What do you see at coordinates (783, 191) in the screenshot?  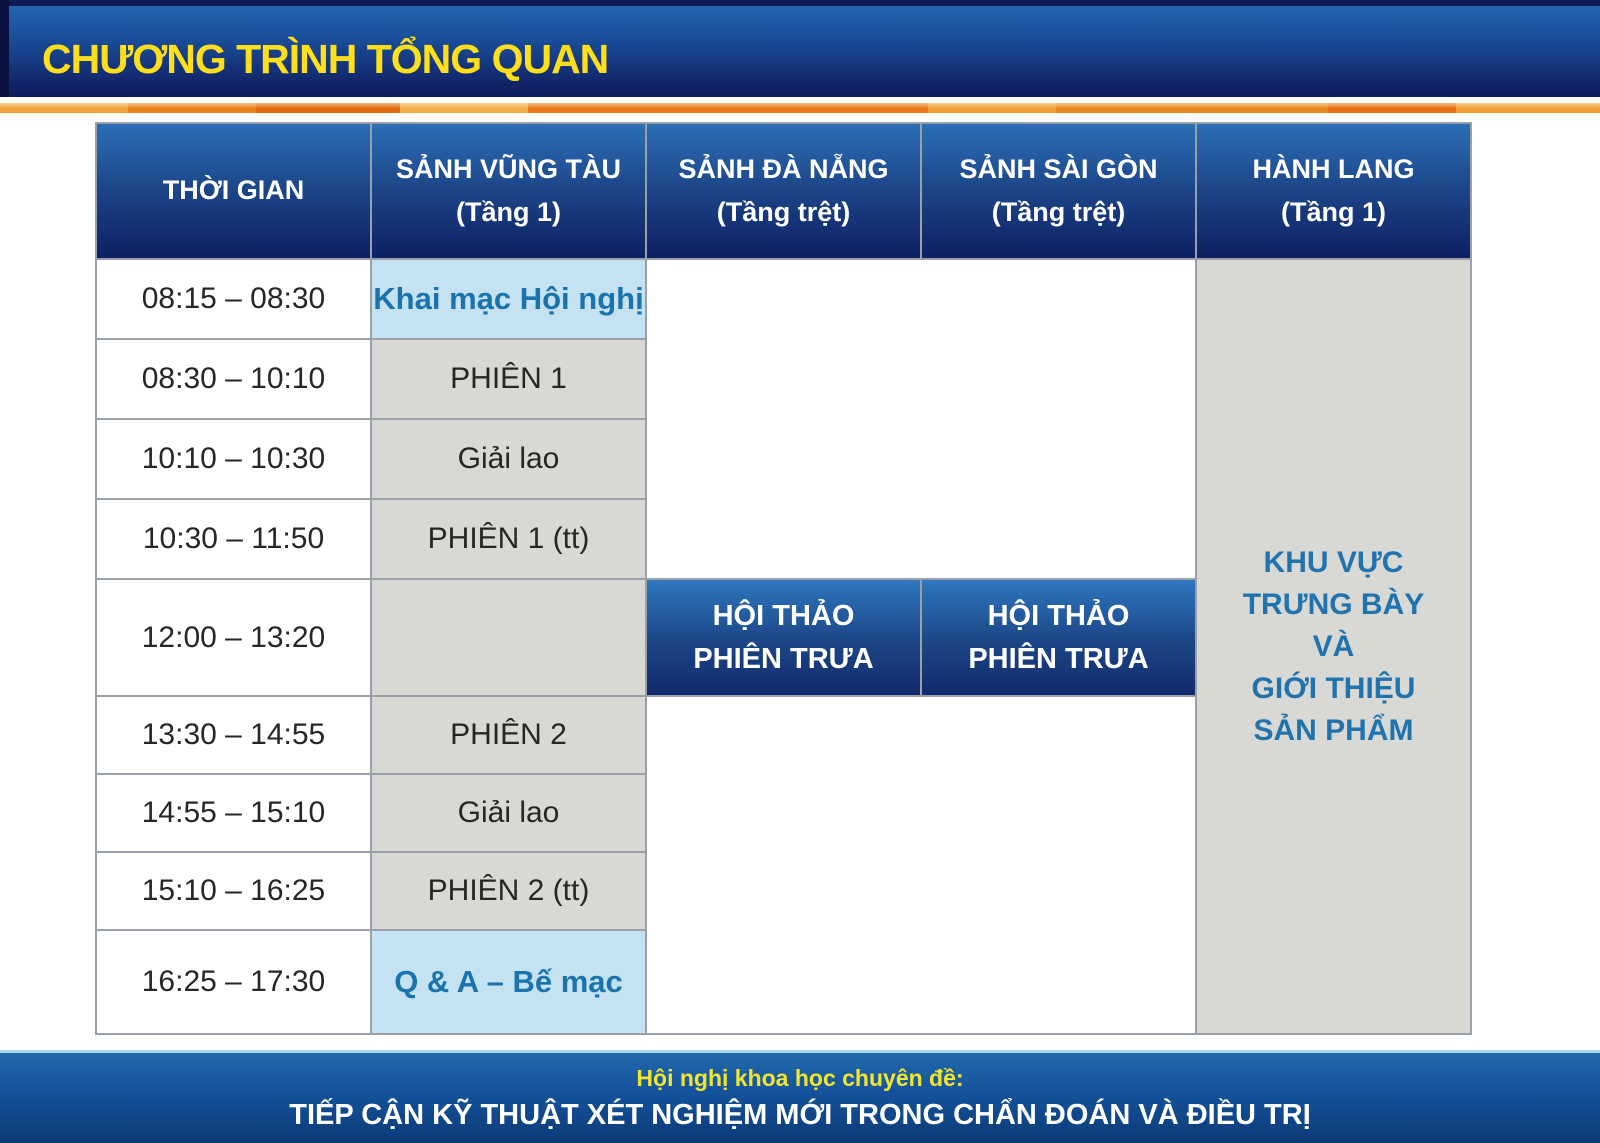 I see `column-header-da-nang: SẢNH ĐÀ NẴNG (Tầng trệt)` at bounding box center [783, 191].